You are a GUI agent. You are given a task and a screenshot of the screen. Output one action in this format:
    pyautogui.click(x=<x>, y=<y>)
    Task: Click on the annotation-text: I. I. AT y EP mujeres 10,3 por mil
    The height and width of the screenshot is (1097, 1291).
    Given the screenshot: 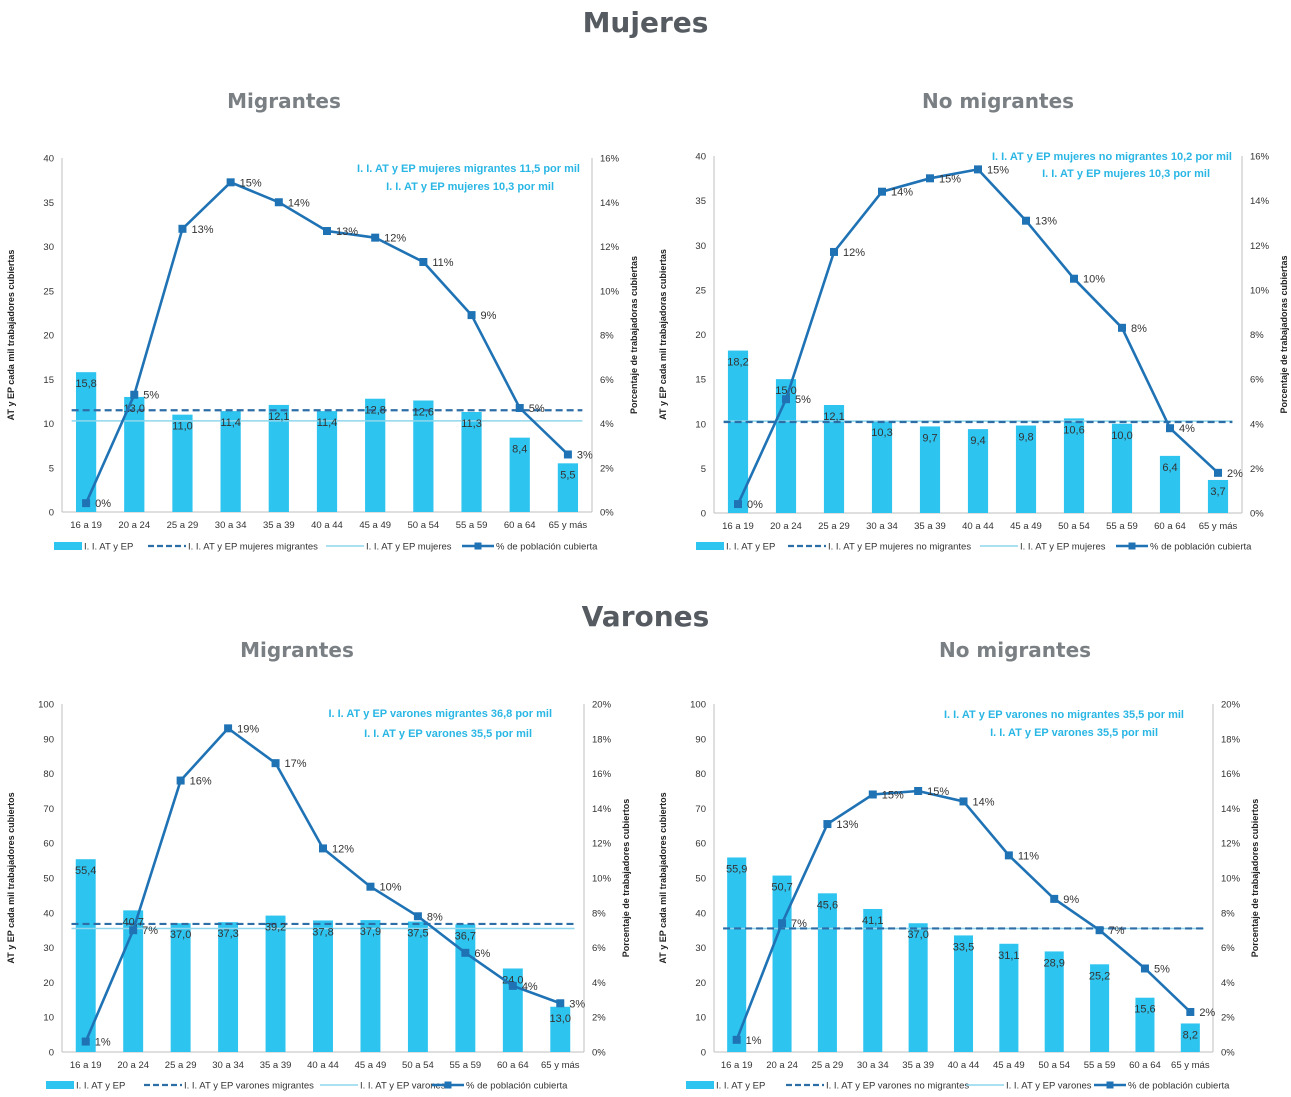 What is the action you would take?
    pyautogui.click(x=470, y=187)
    